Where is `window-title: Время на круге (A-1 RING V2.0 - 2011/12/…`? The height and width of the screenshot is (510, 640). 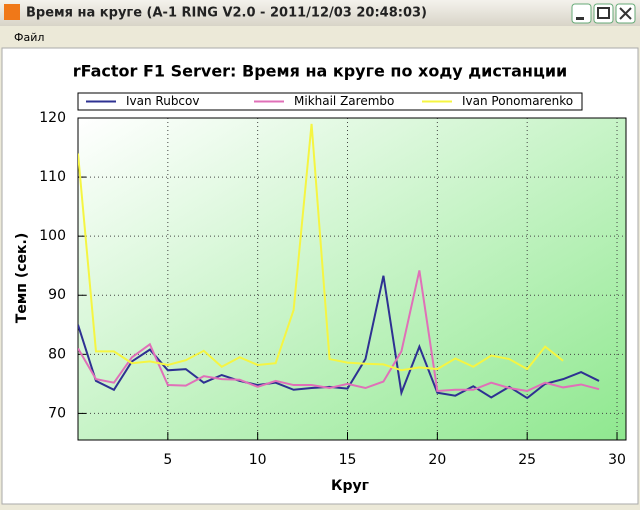
window-title: Время на круге (A-1 RING V2.0 - 2011/12/… is located at coordinates (226, 13).